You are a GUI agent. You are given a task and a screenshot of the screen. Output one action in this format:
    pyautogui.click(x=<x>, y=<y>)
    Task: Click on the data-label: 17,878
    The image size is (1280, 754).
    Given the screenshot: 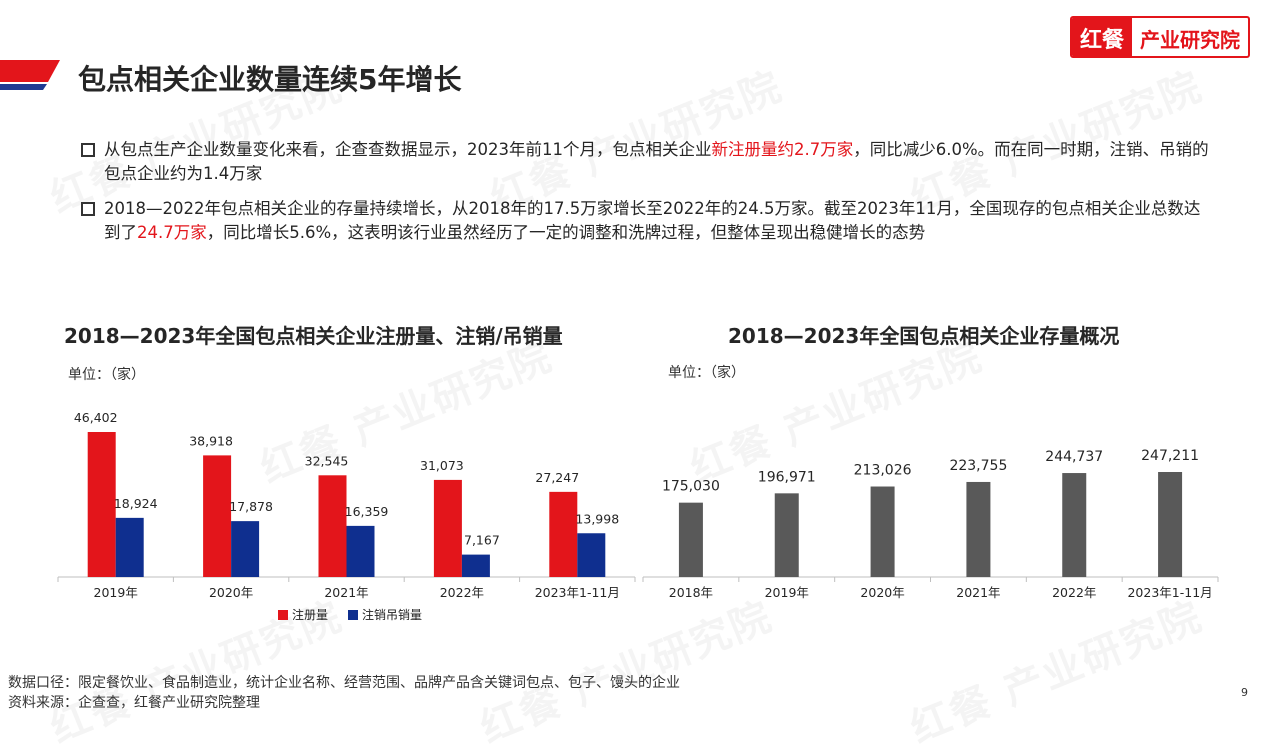 What is the action you would take?
    pyautogui.click(x=251, y=506)
    